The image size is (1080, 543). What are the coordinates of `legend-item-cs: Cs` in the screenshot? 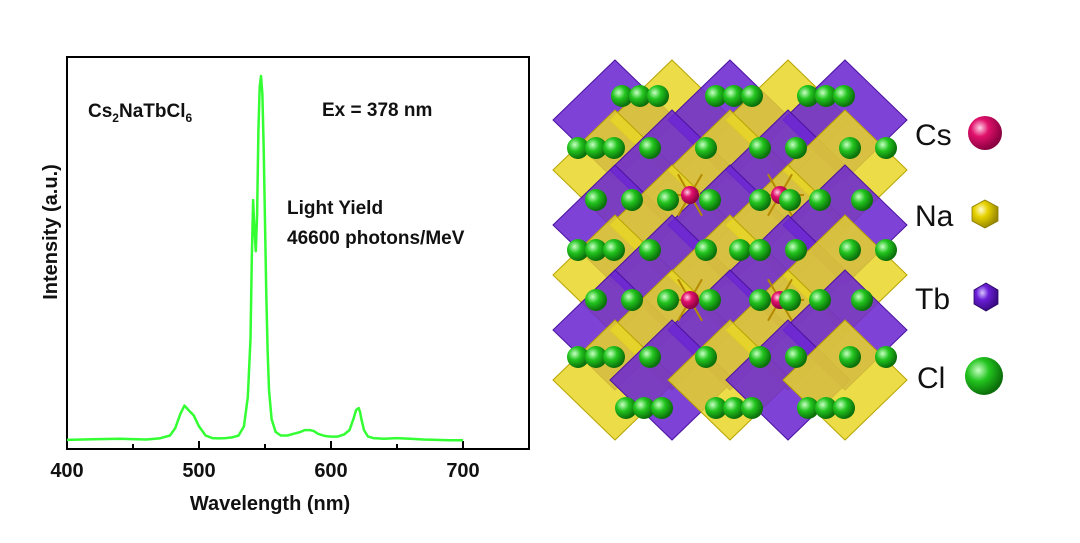 It's located at (958, 134).